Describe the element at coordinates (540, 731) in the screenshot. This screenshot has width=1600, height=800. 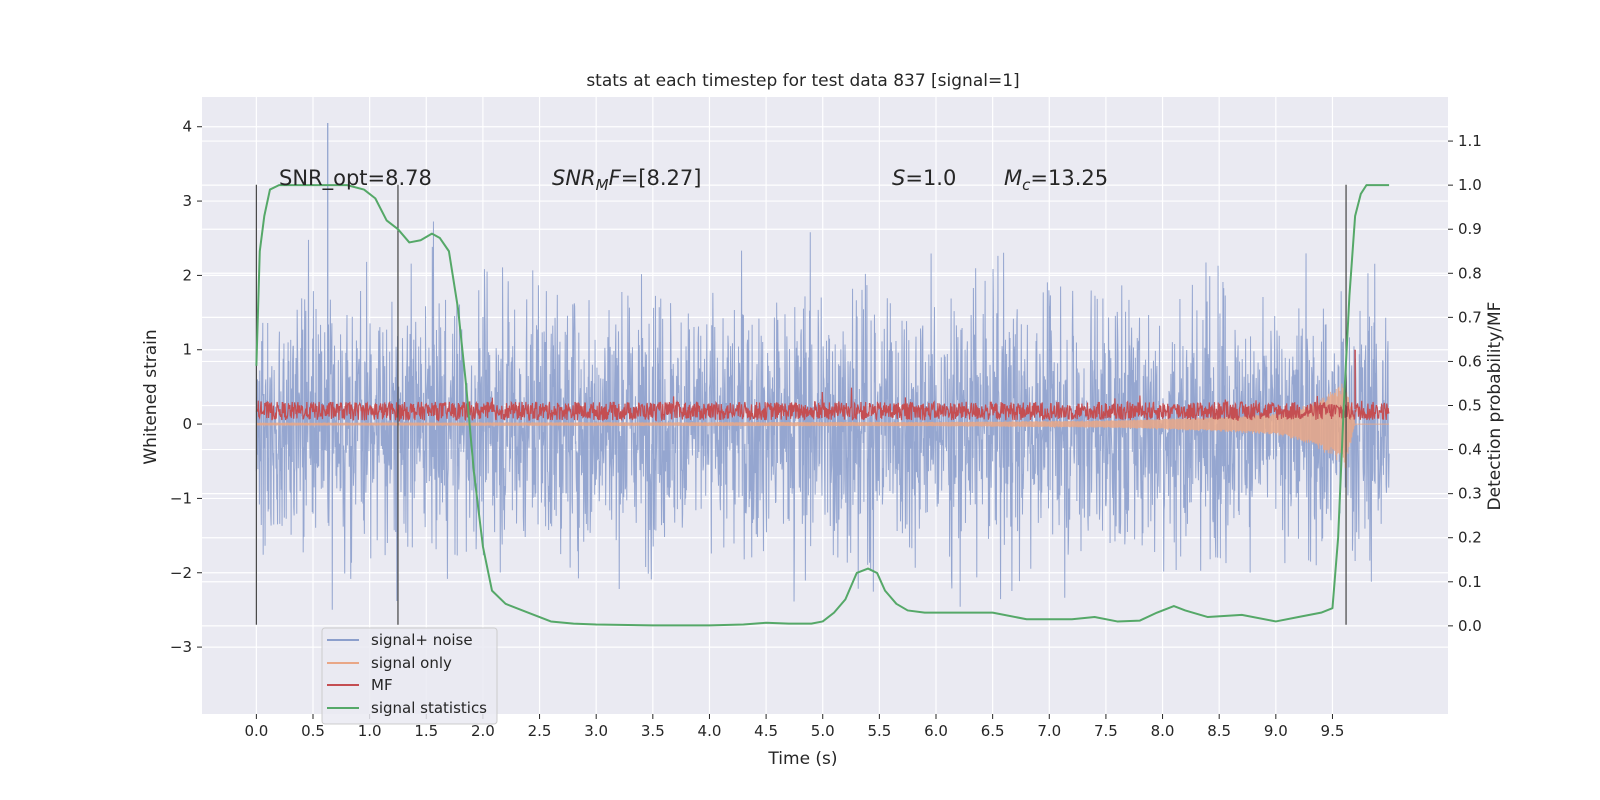
I see `x-tick-label: 2.5` at that location.